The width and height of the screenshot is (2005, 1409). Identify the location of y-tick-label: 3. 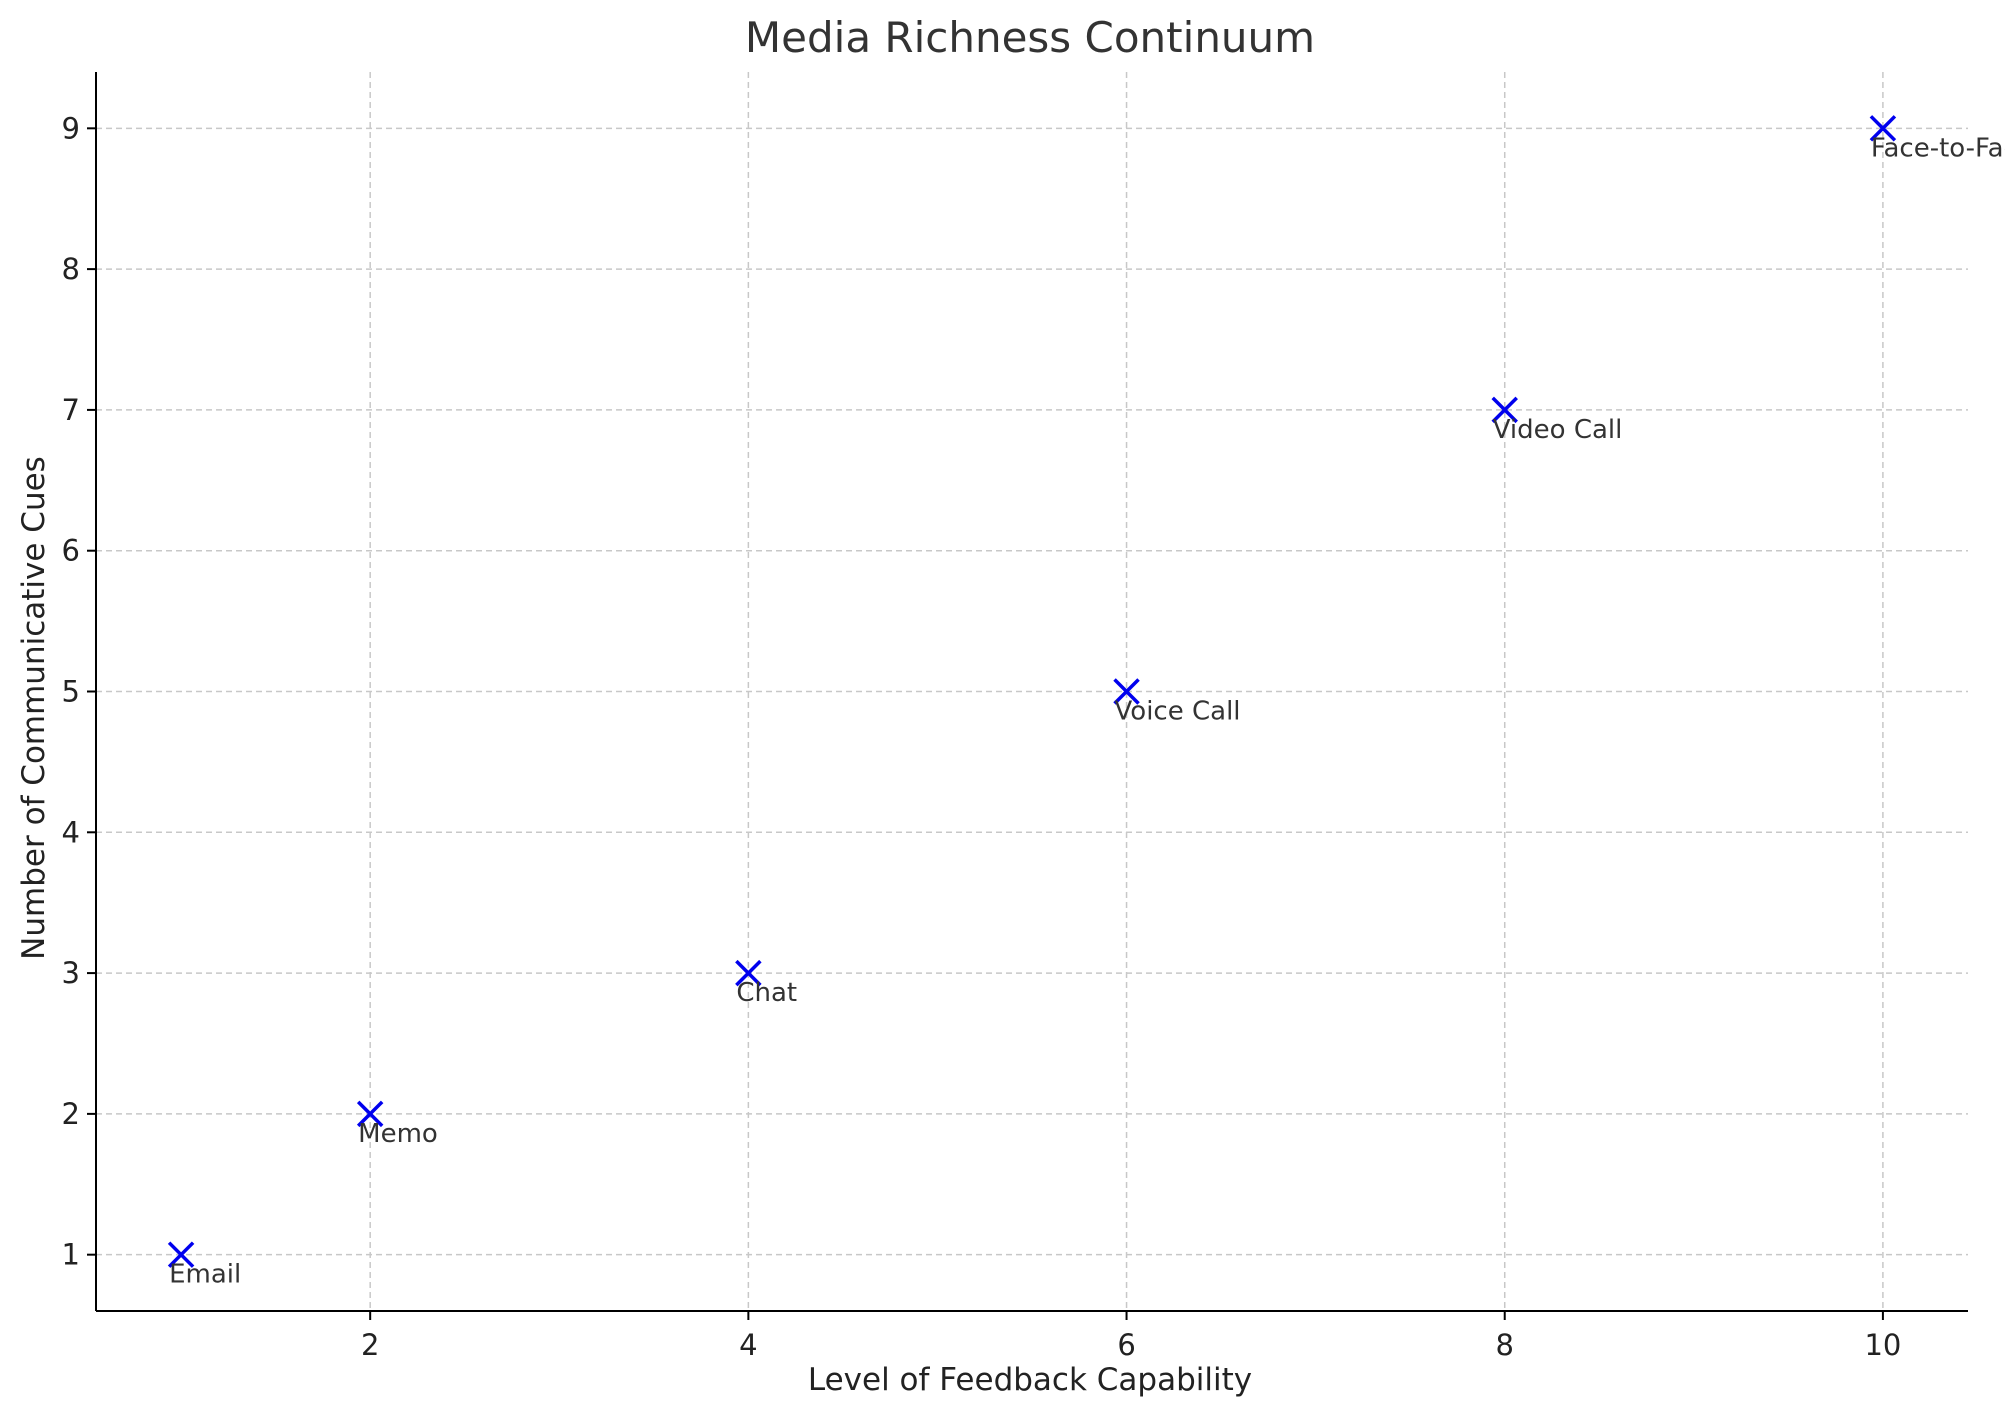
(71, 973).